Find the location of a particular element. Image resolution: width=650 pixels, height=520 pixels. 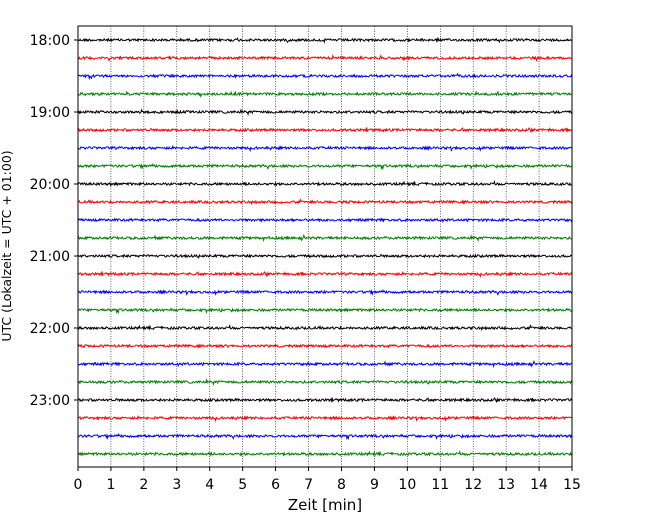

trace-1930 is located at coordinates (325, 148).